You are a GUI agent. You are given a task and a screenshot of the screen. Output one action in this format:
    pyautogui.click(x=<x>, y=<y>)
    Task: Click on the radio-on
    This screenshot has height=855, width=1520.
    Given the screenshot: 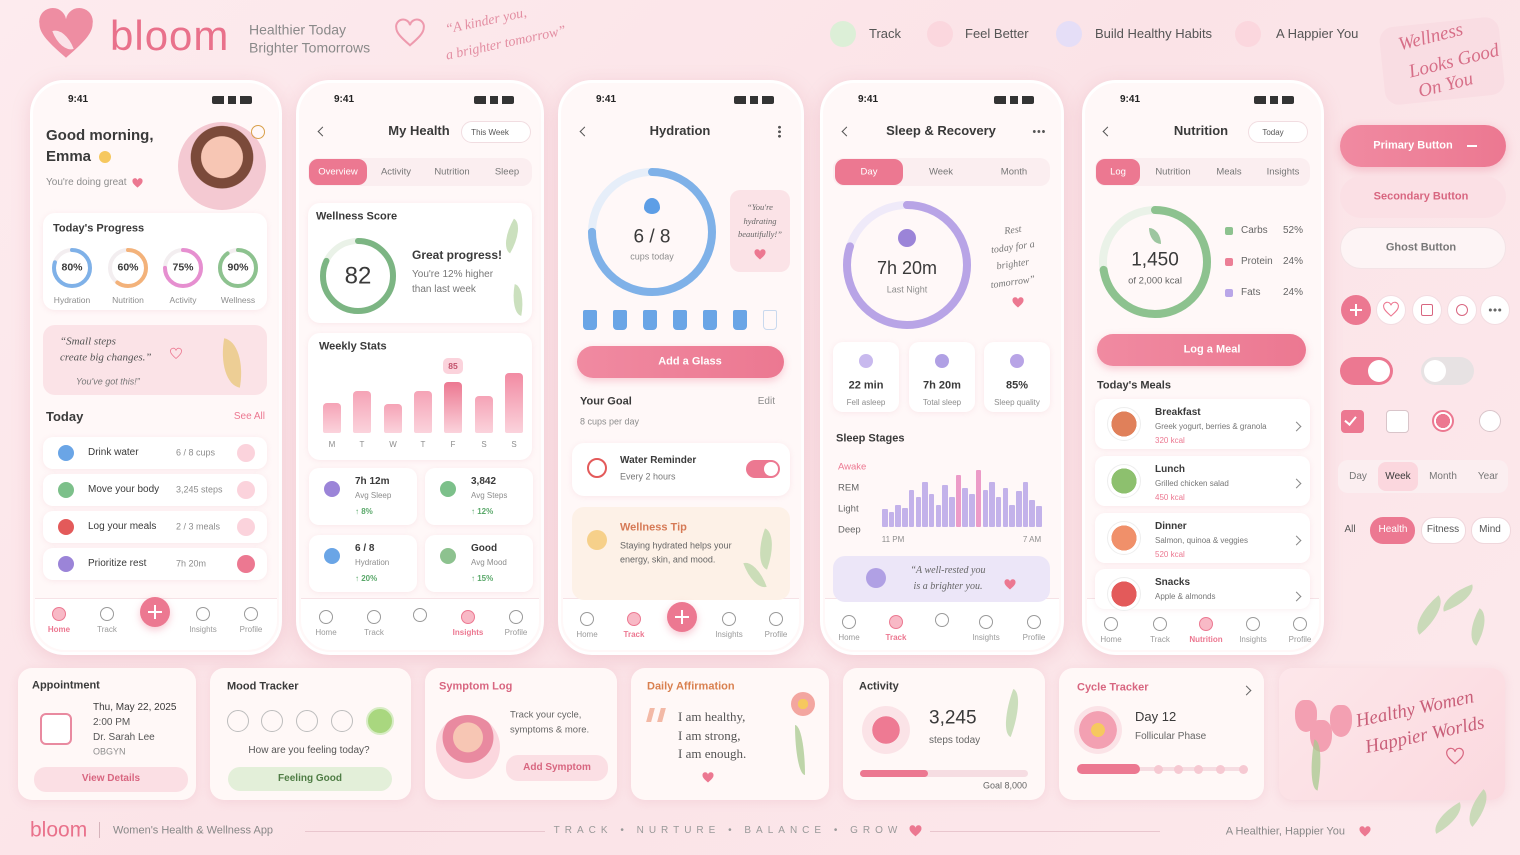 What is the action you would take?
    pyautogui.click(x=1443, y=421)
    